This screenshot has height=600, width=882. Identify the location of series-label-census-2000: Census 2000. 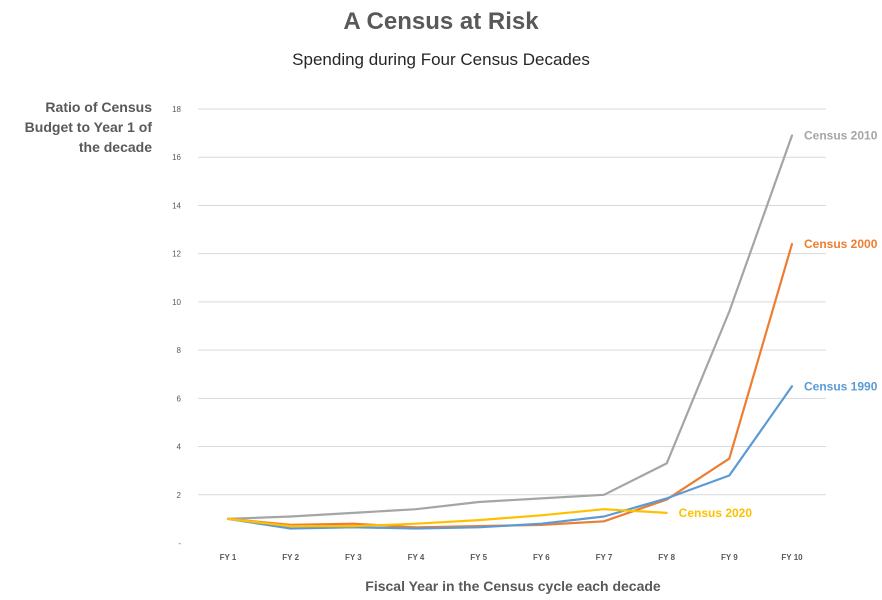
(841, 244).